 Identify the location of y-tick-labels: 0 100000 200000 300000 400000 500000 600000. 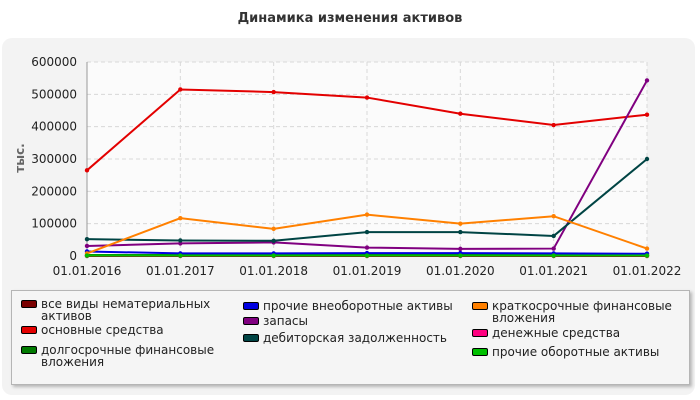
(54, 159).